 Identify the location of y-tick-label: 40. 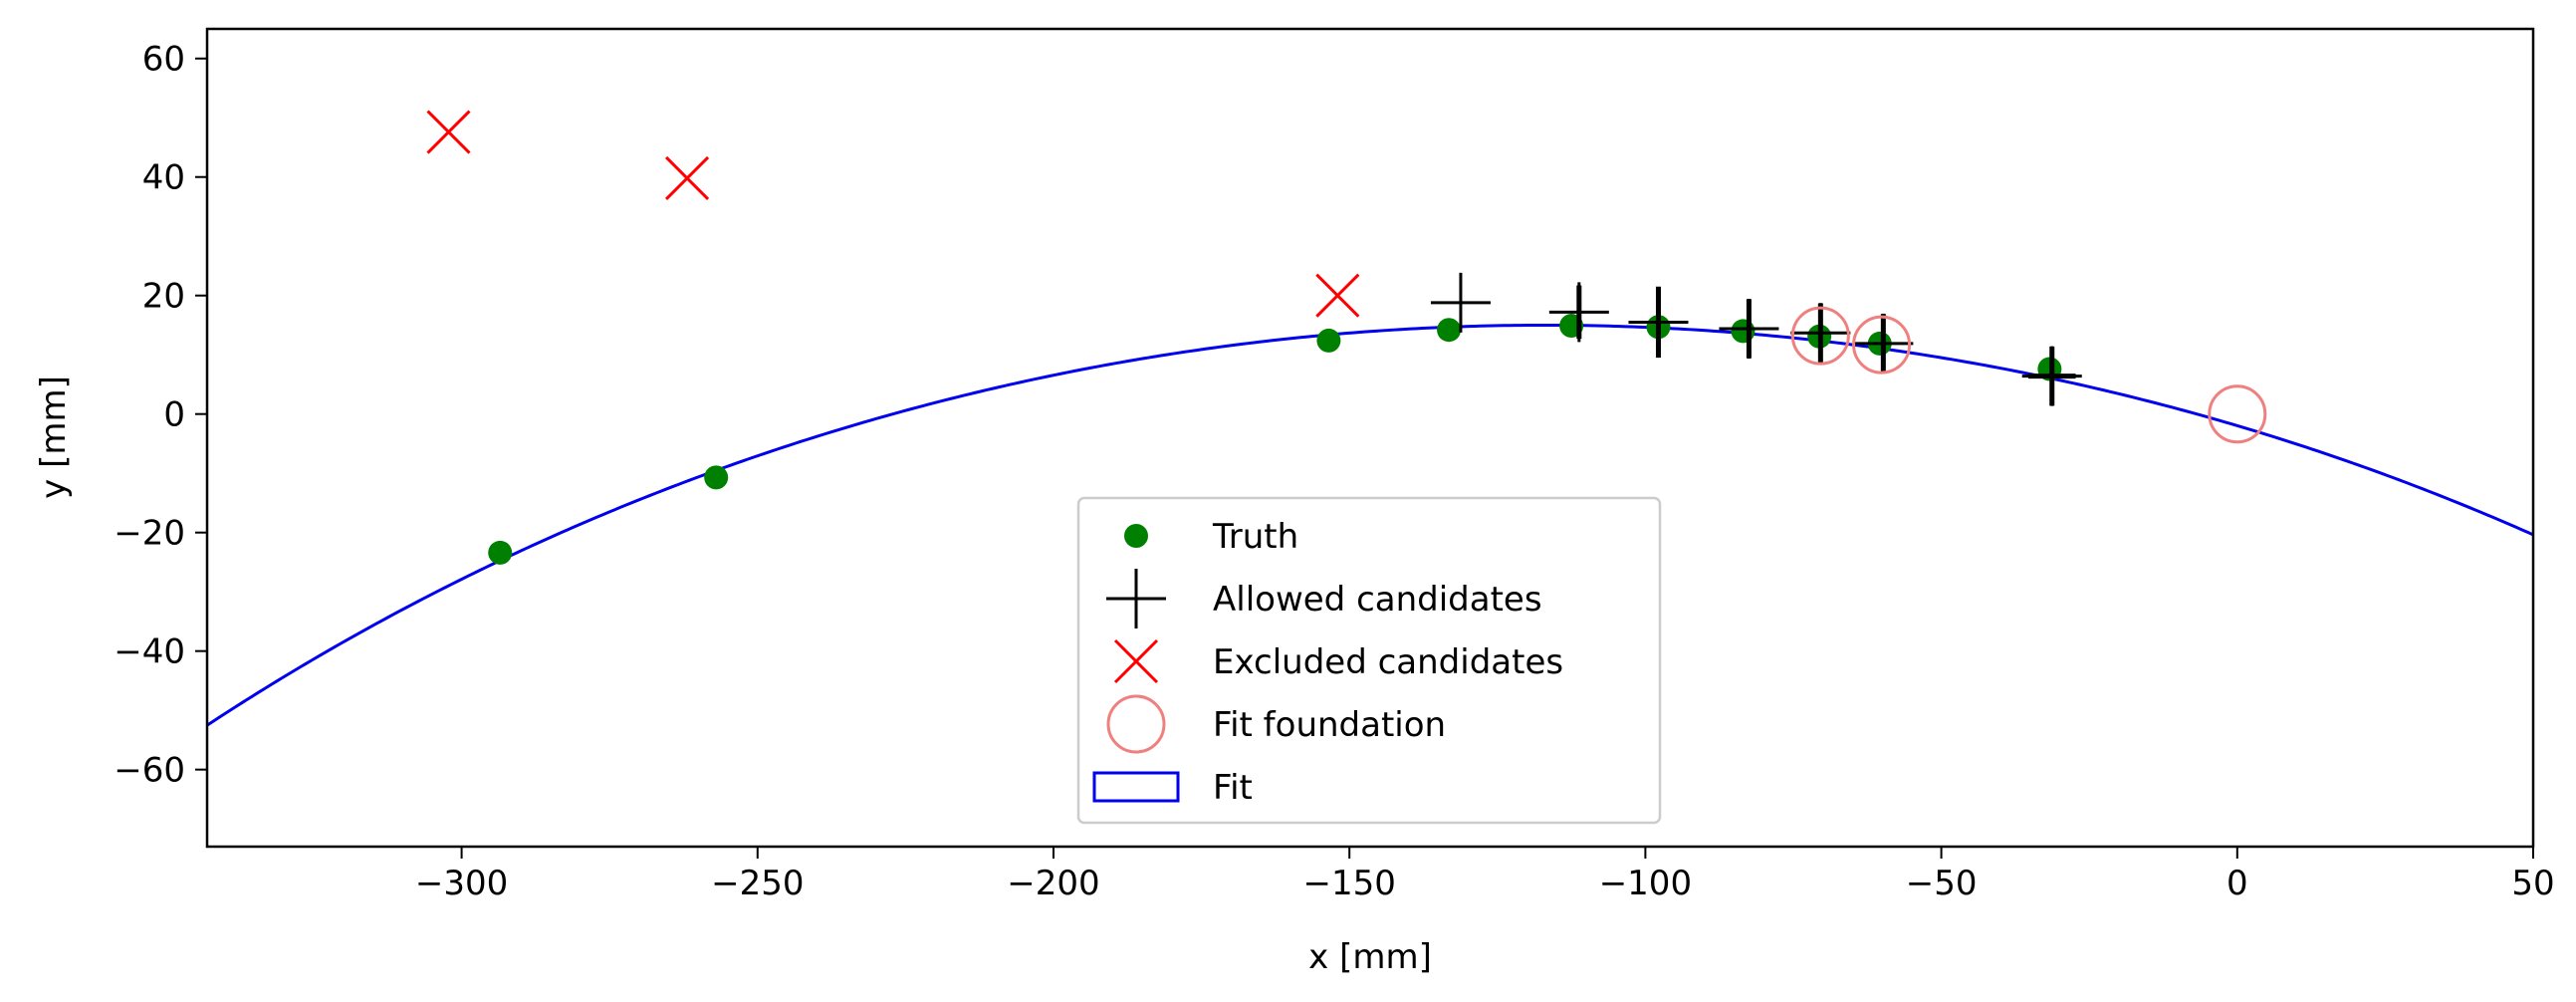
(163, 178).